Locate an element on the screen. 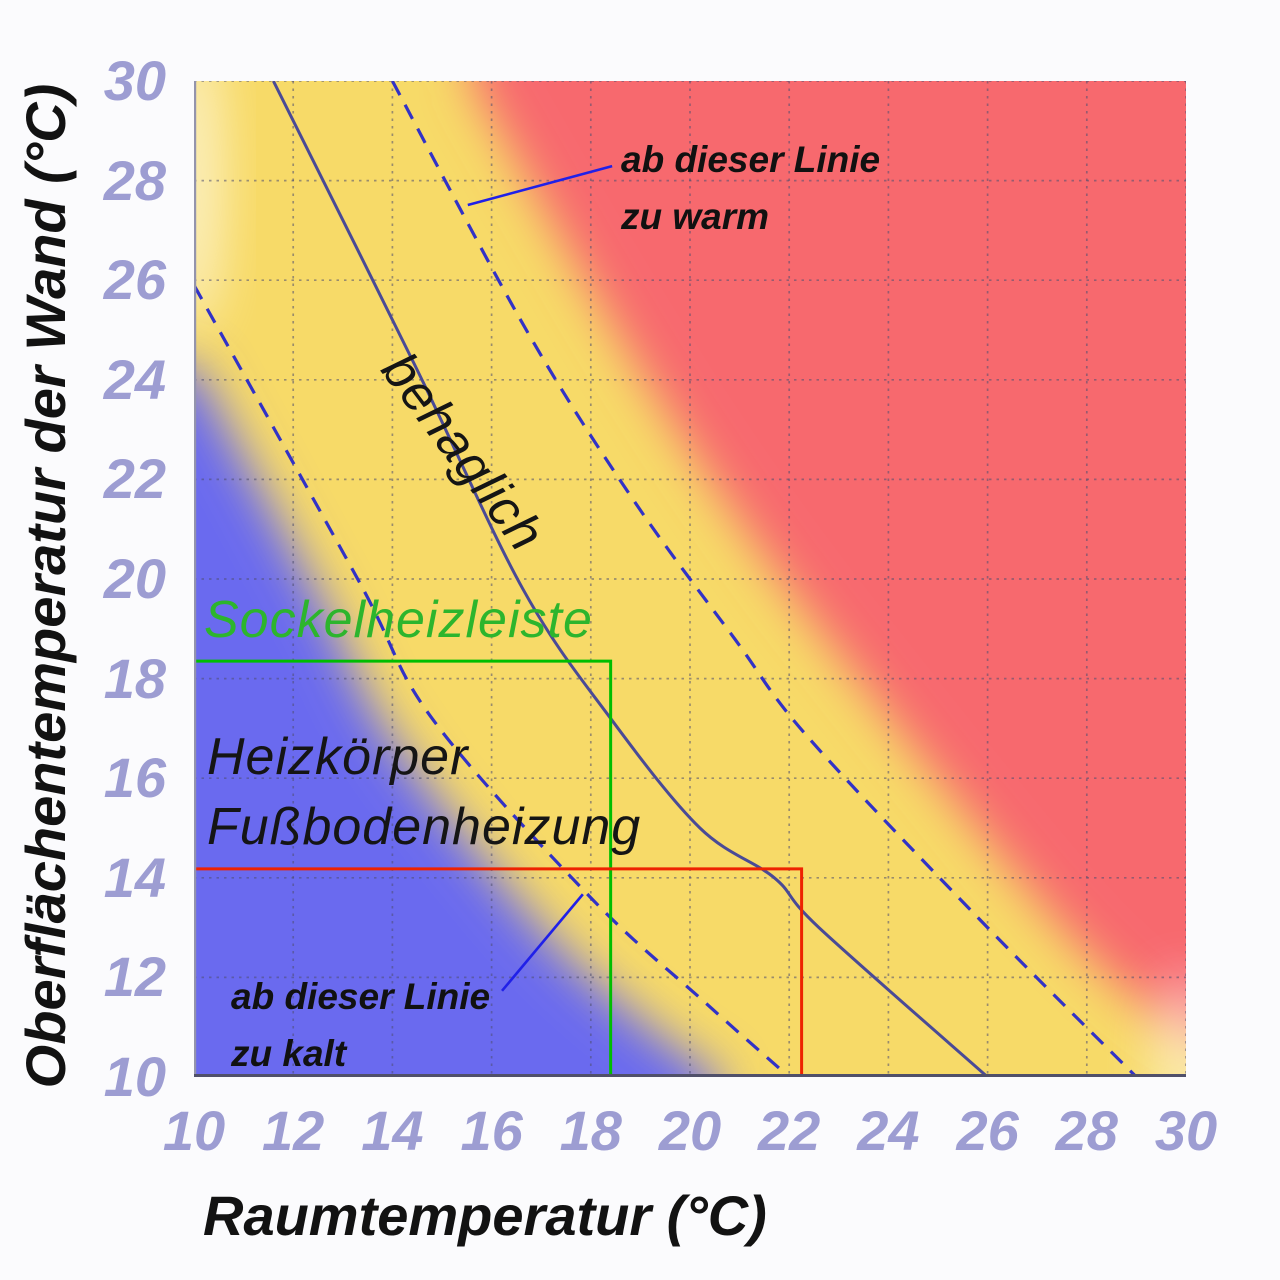 The width and height of the screenshot is (1280, 1280). y-tick-label: 24 is located at coordinates (134, 379).